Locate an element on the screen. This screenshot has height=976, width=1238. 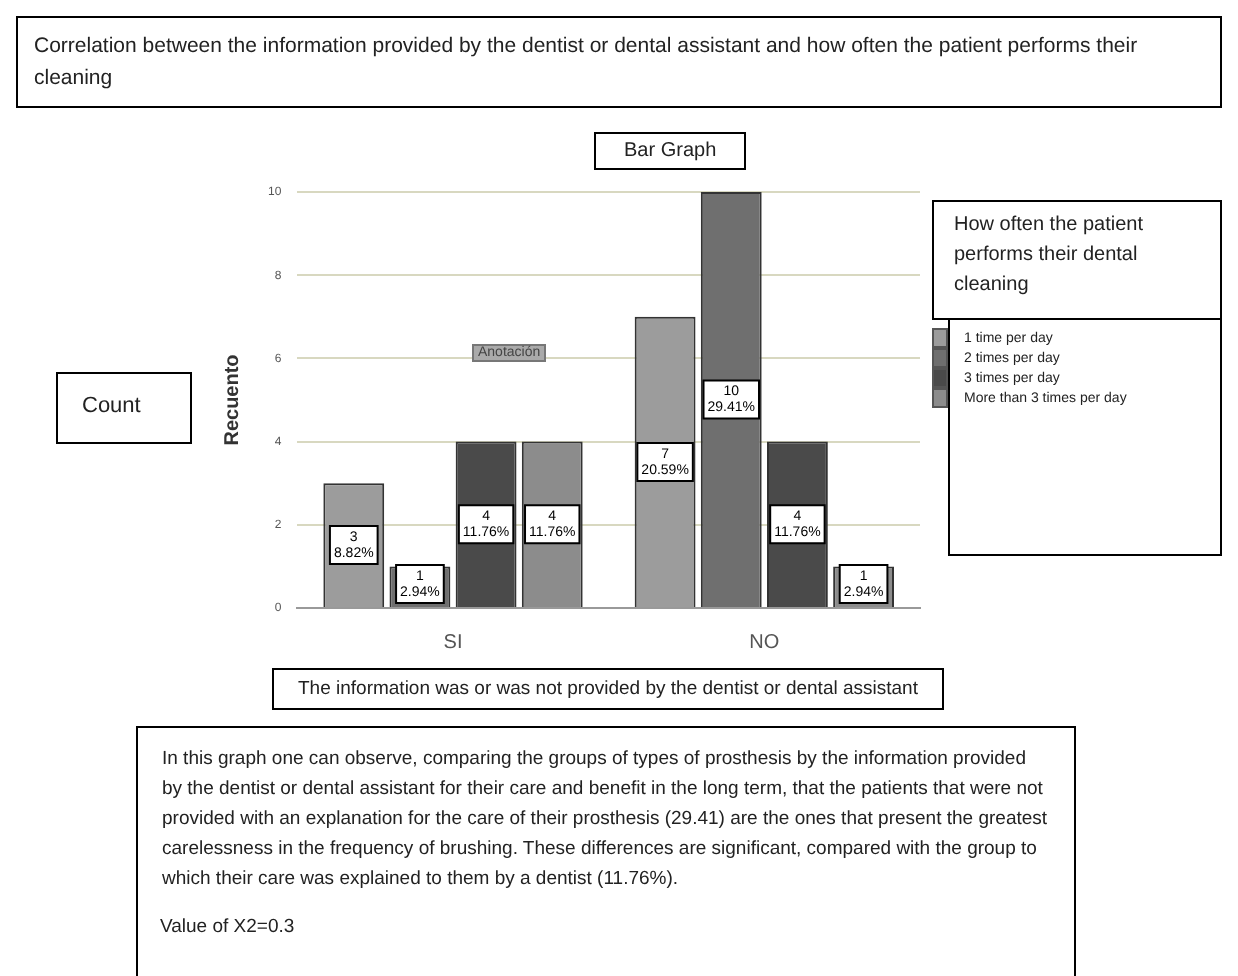
x-tick-label: NO is located at coordinates (764, 642).